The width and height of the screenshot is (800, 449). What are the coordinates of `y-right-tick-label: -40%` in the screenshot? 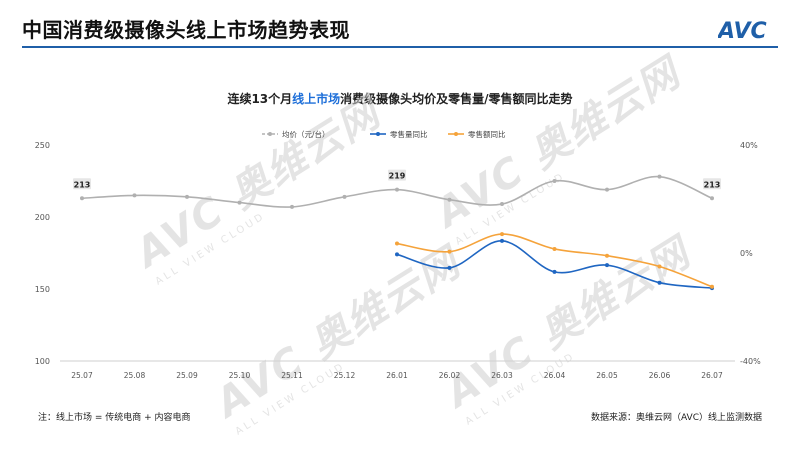 It's located at (750, 361).